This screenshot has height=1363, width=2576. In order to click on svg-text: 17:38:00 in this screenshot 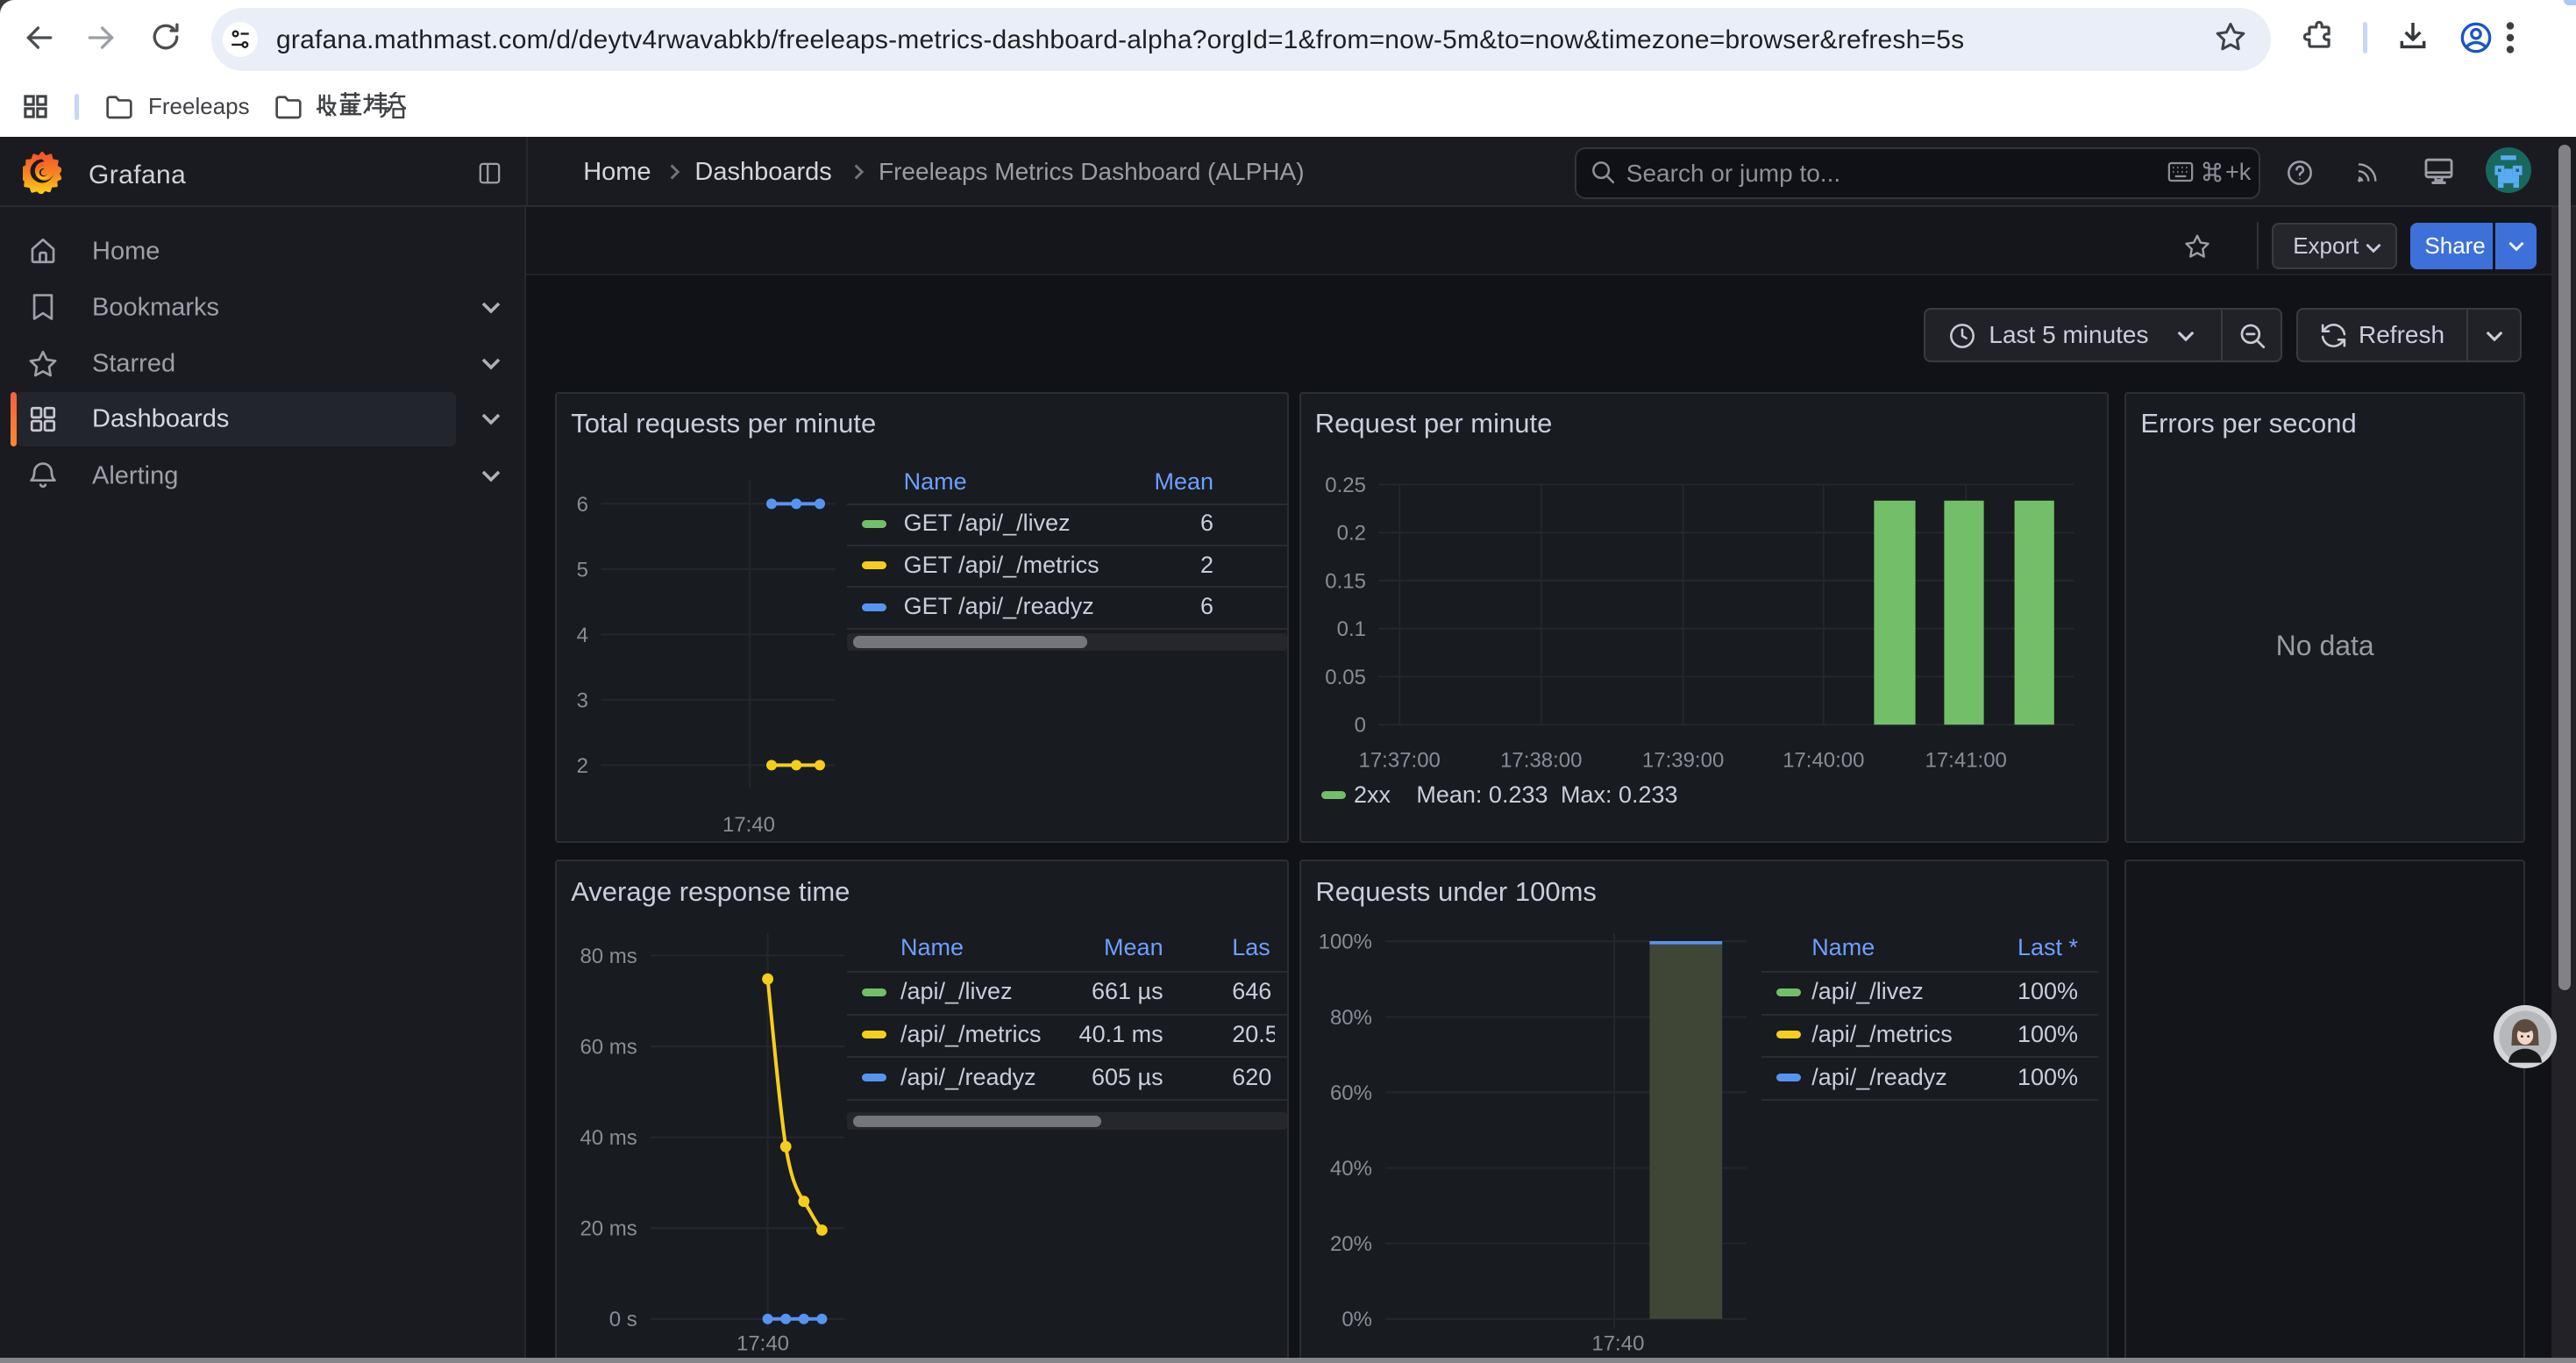, I will do `click(1541, 760)`.